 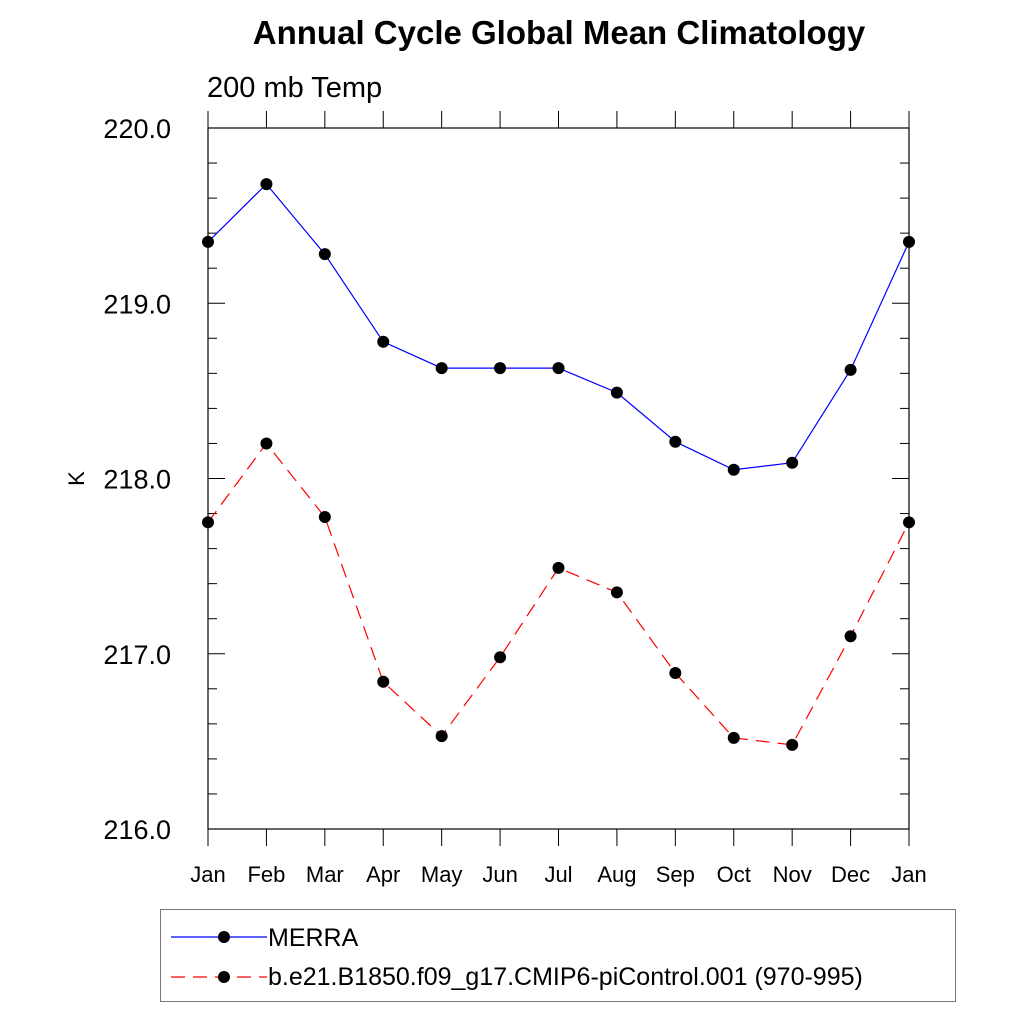 I want to click on chart-subtitle: 200 mb Temp, so click(x=295, y=88).